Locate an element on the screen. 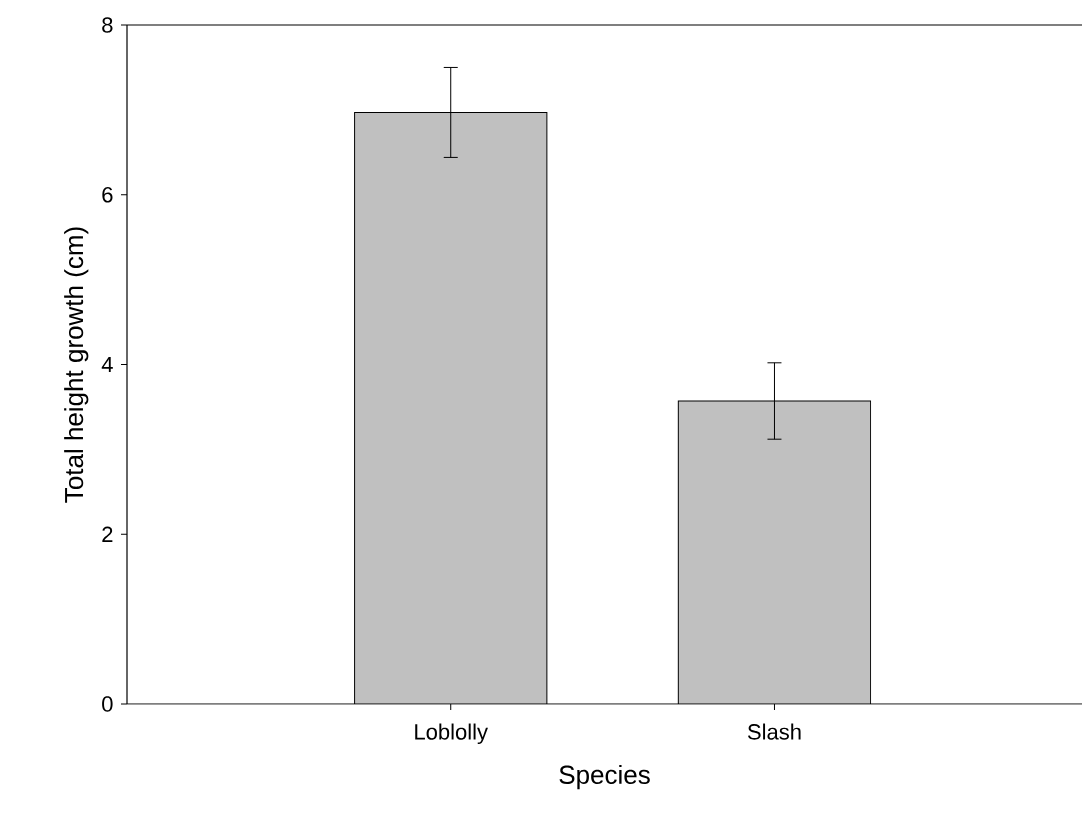  x-tick-label: Slash is located at coordinates (774, 731).